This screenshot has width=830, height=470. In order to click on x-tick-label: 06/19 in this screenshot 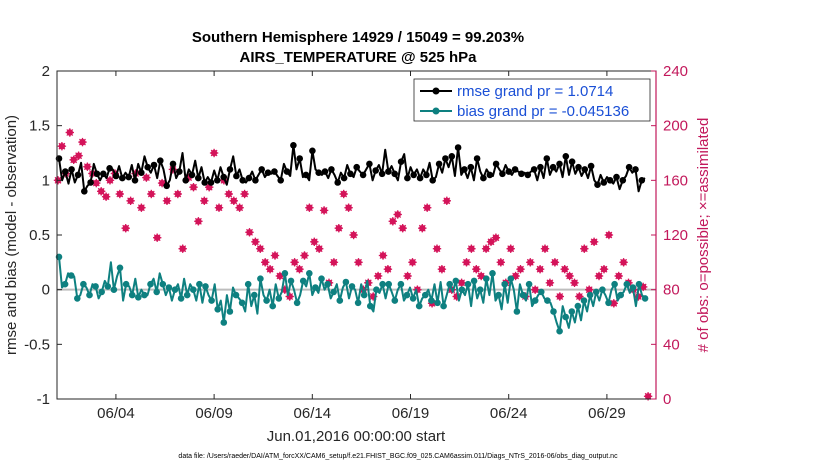, I will do `click(411, 413)`.